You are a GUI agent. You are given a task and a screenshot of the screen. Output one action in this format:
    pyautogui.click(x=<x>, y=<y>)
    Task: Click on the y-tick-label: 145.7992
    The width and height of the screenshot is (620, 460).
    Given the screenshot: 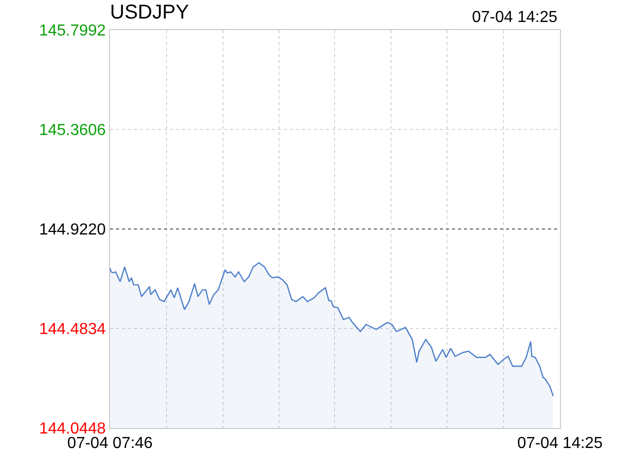 What is the action you would take?
    pyautogui.click(x=72, y=31)
    